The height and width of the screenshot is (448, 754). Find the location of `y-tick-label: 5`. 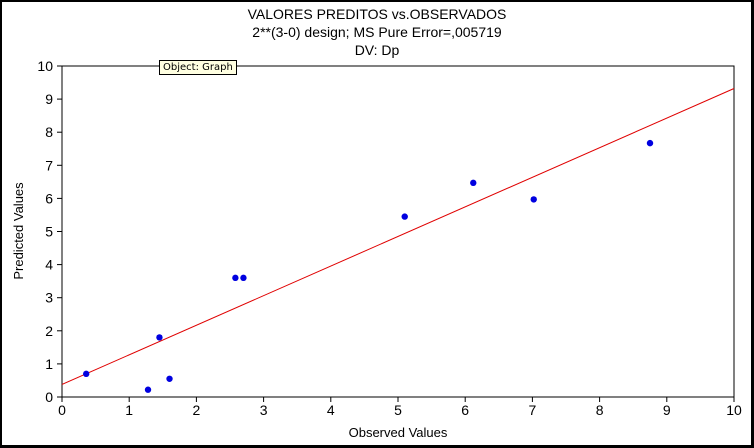

y-tick-label: 5 is located at coordinates (49, 232).